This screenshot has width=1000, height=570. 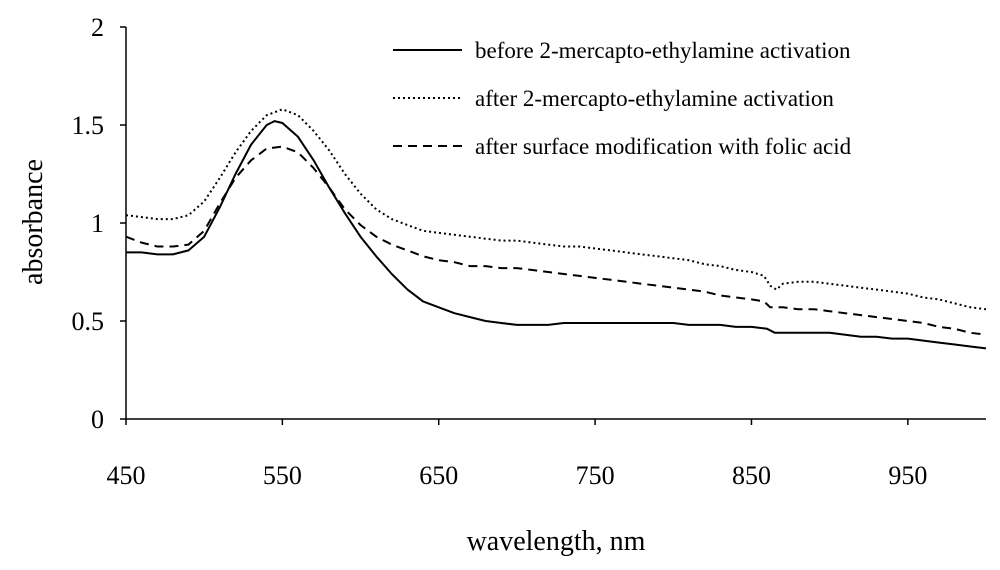 What do you see at coordinates (126, 475) in the screenshot?
I see `x-tick-label: 450` at bounding box center [126, 475].